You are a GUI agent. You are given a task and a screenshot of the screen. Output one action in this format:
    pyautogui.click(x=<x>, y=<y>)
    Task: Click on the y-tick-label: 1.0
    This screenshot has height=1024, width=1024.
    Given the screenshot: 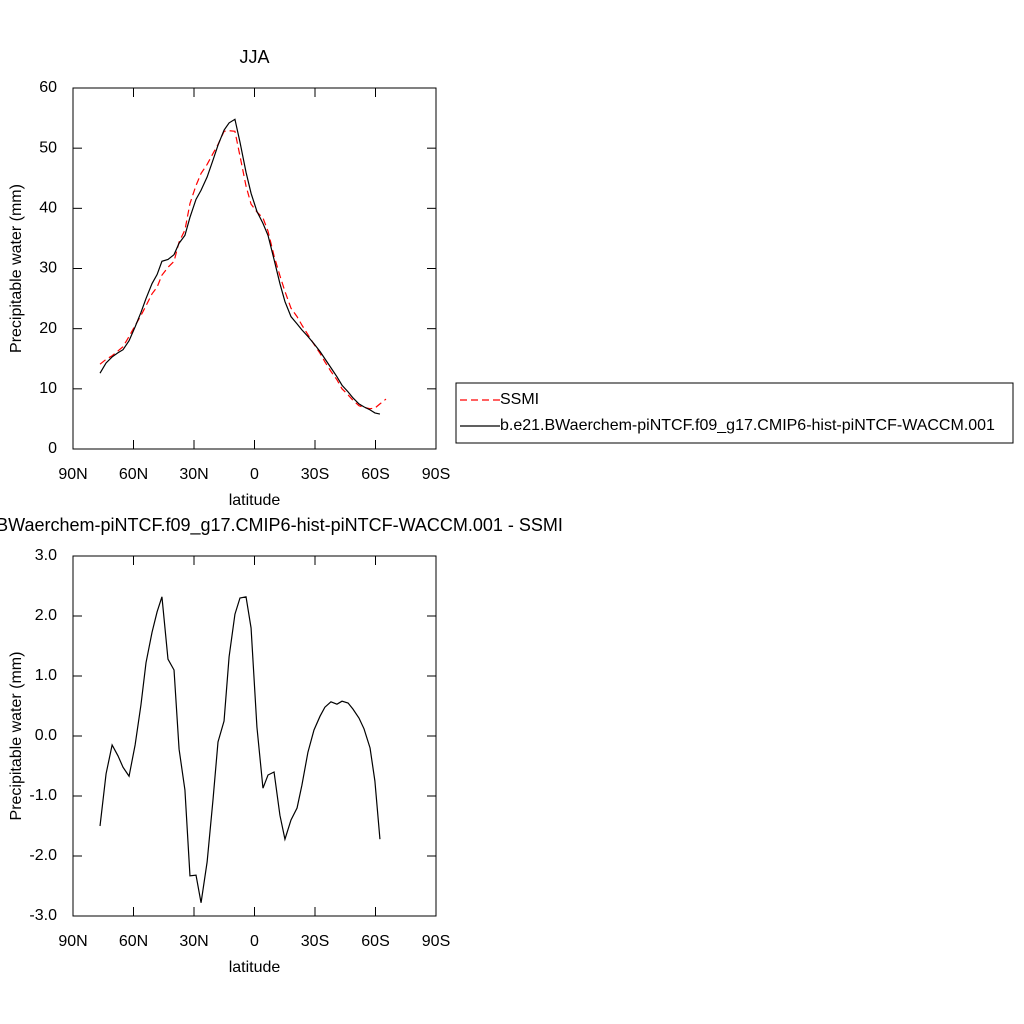 What is the action you would take?
    pyautogui.click(x=46, y=675)
    